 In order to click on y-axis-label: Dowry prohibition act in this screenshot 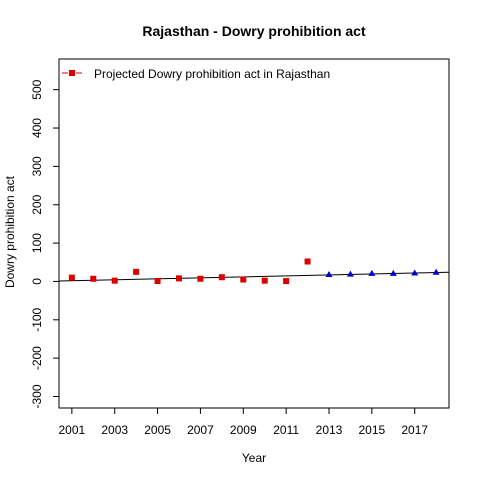, I will do `click(10, 231)`.